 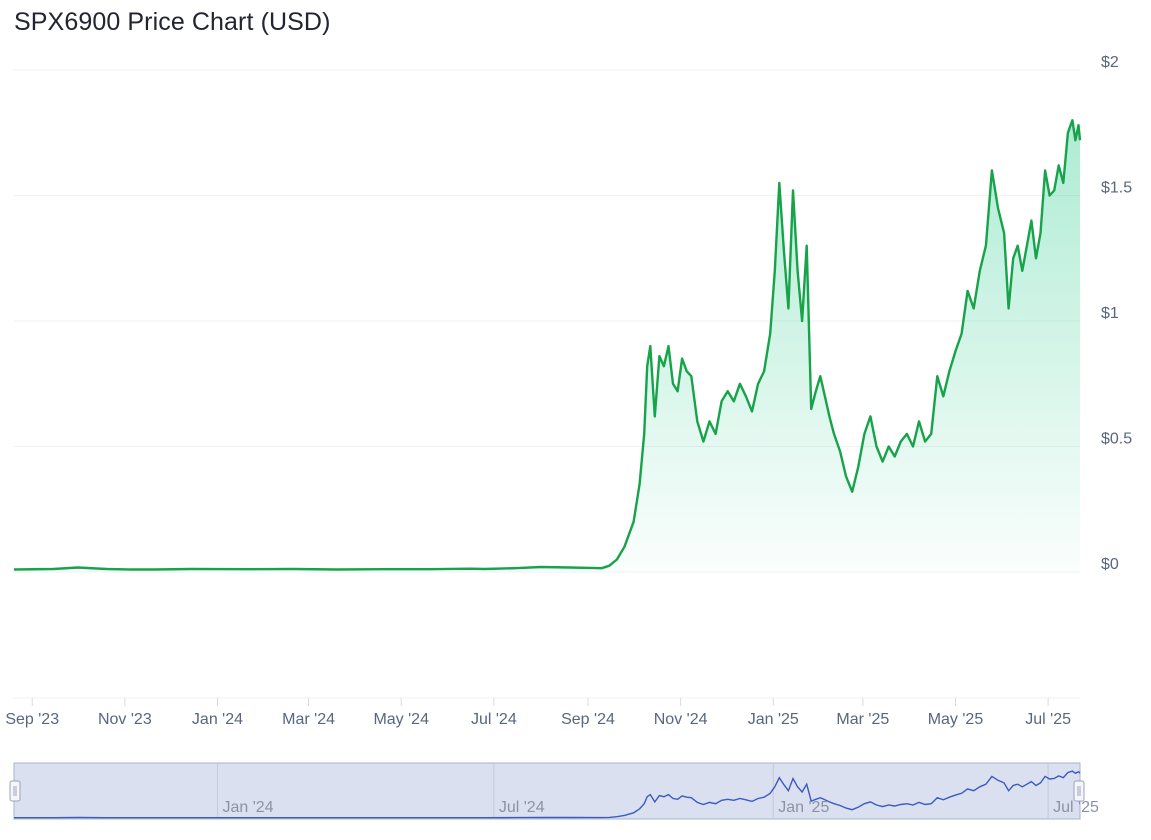 I want to click on x-tick-label: Mar '25, so click(x=862, y=719).